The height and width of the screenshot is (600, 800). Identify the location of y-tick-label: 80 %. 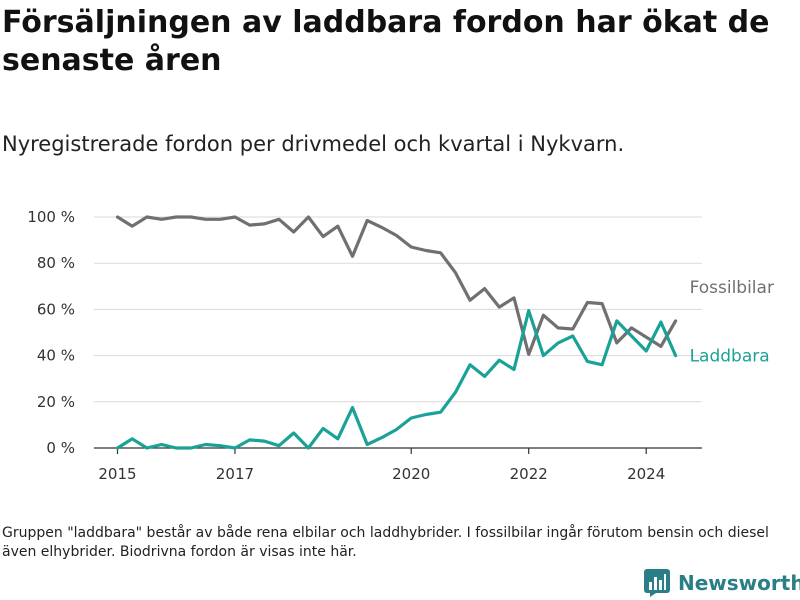
(56, 263).